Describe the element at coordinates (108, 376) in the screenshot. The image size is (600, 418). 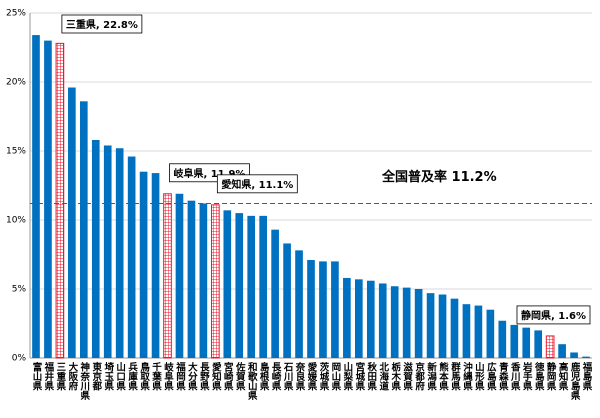
I see `x-tick-label: 埼玉県` at that location.